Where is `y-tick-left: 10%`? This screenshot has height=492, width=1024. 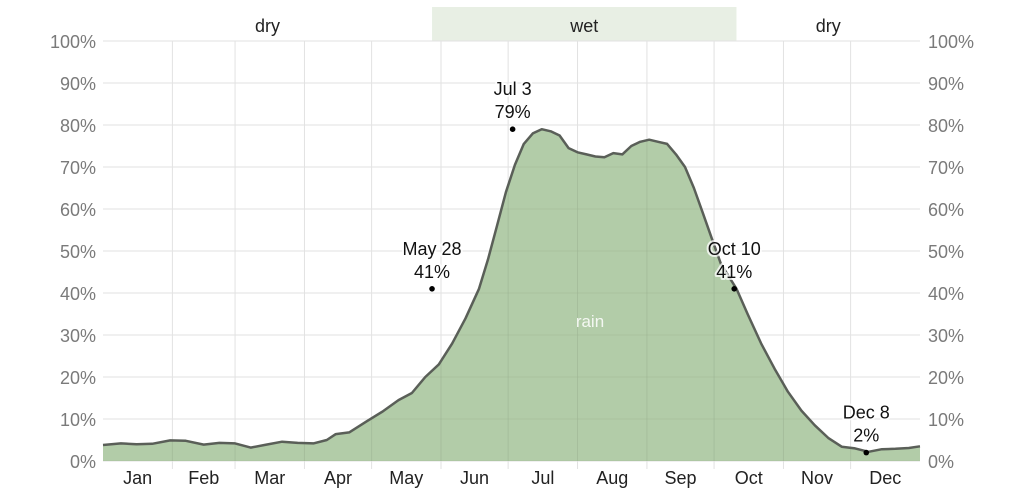 y-tick-left: 10% is located at coordinates (78, 420).